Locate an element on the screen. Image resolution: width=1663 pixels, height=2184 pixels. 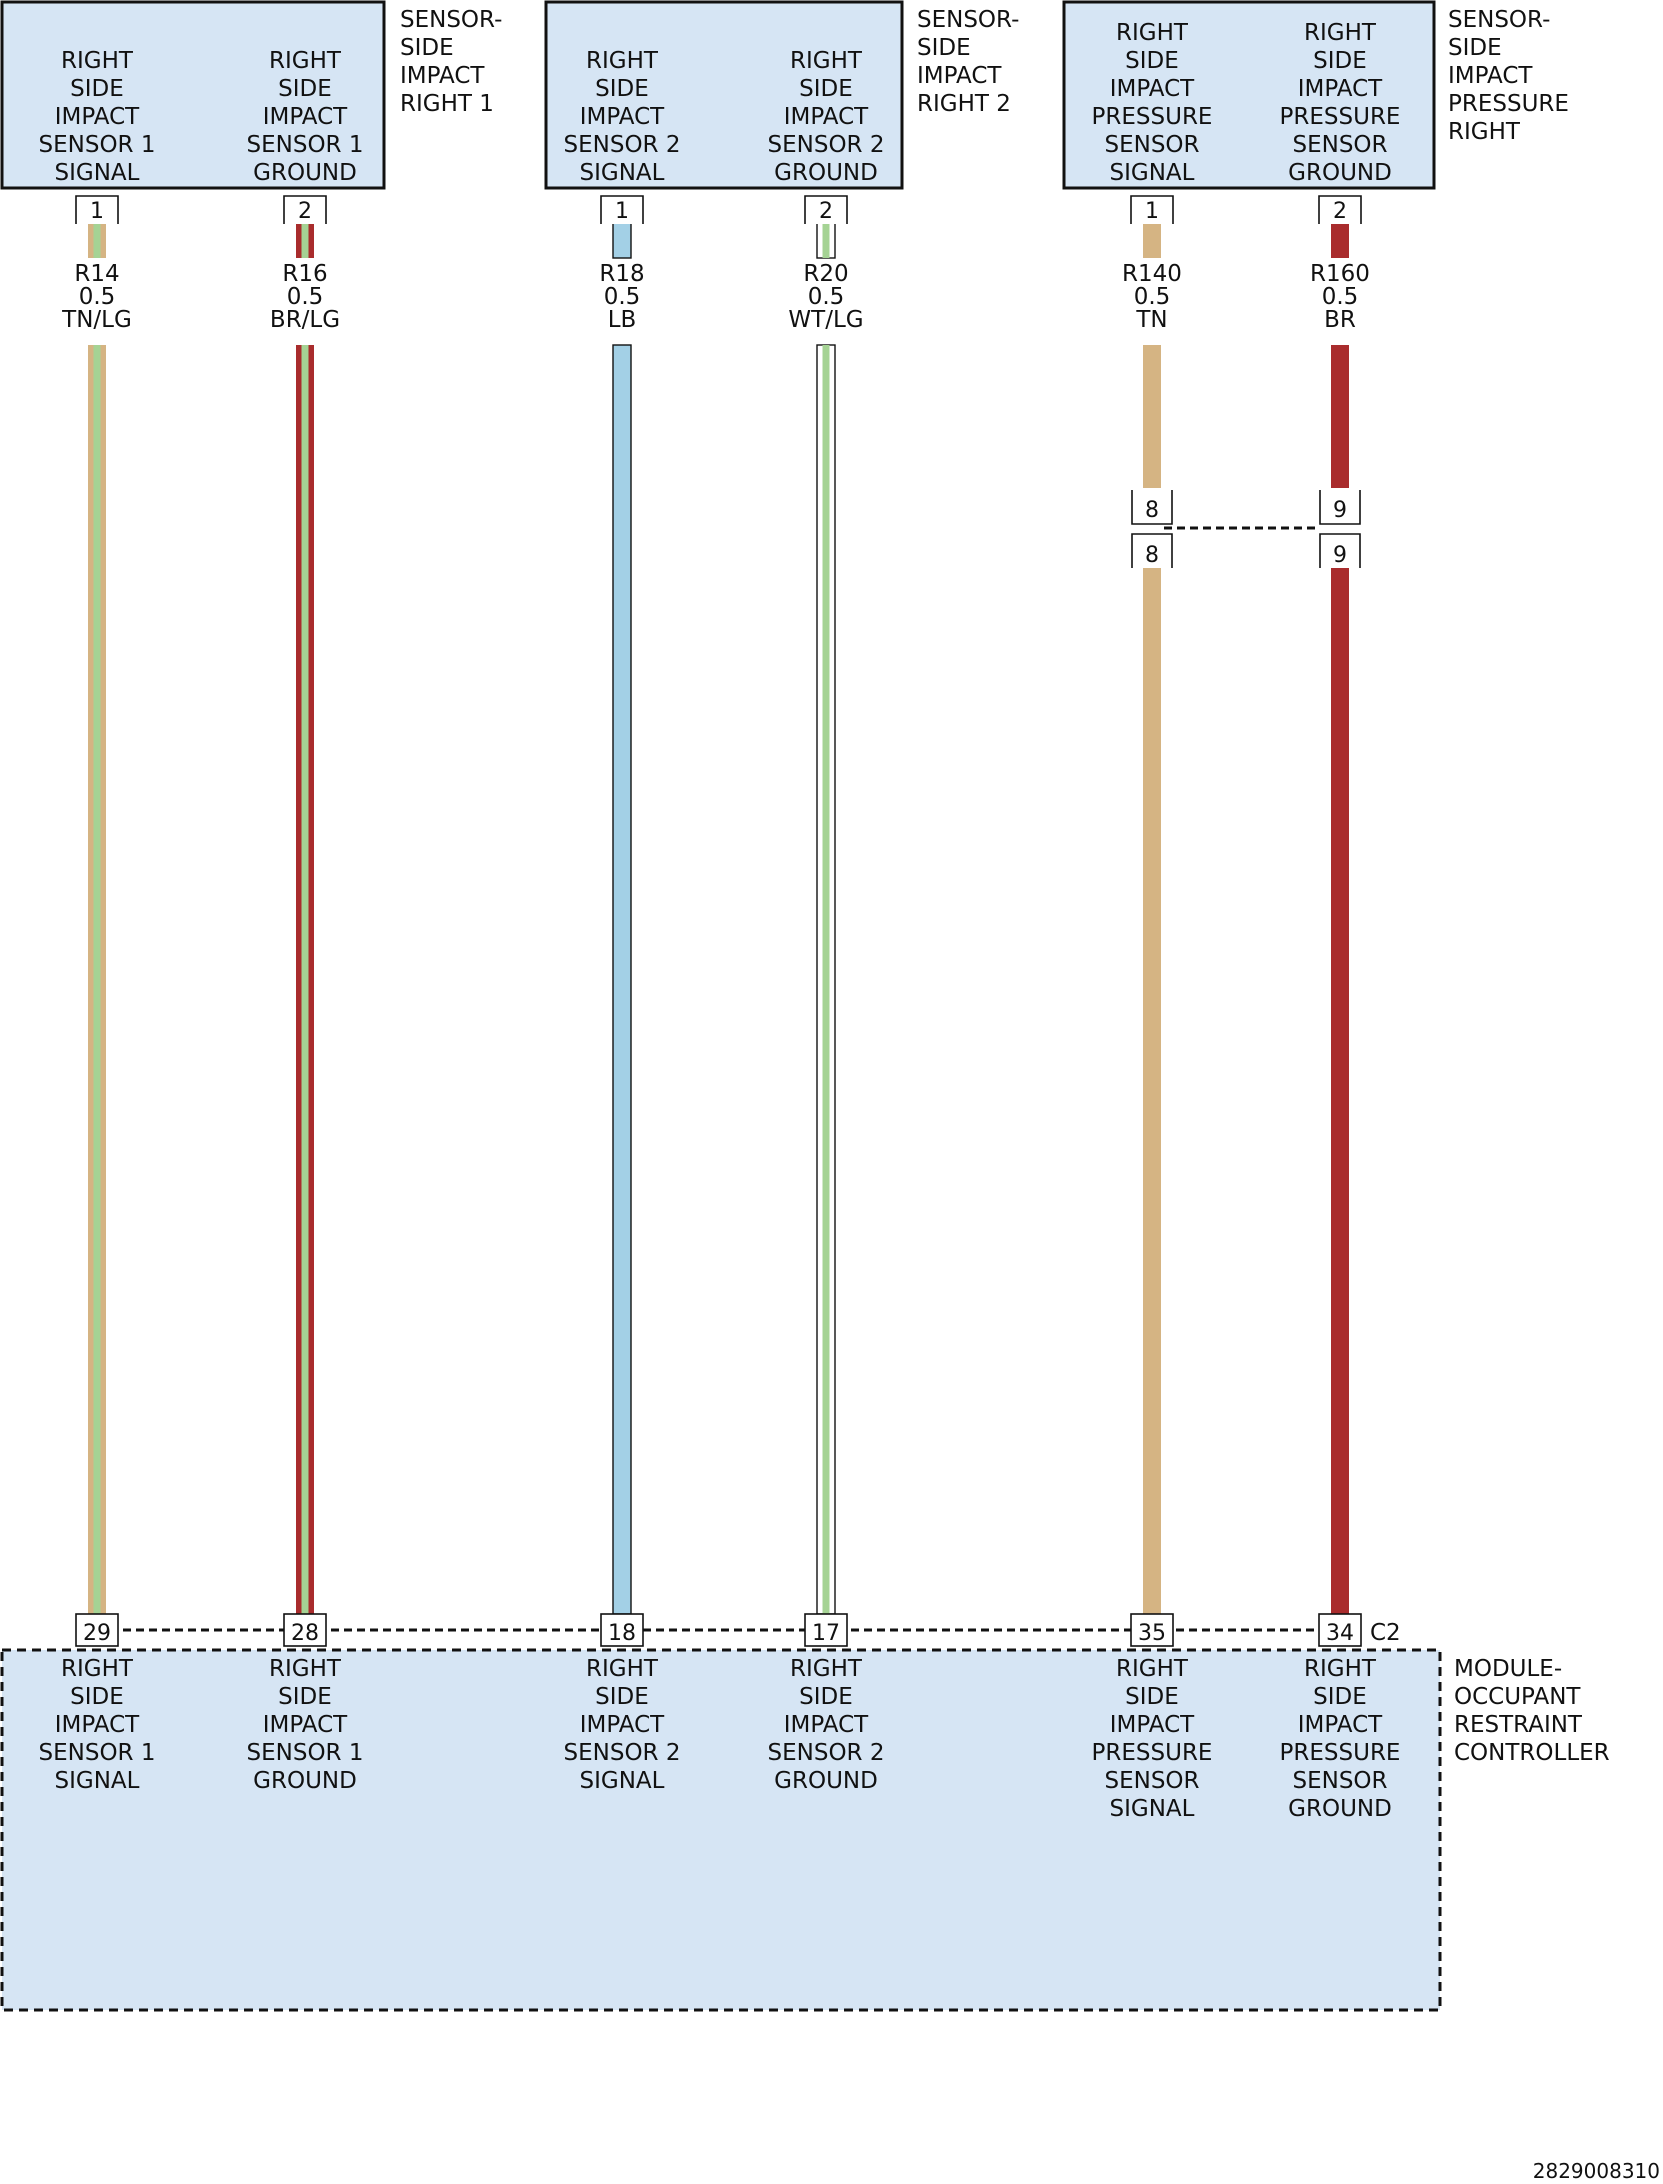
wire-R20-seg-0-stripe is located at coordinates (826, 240).